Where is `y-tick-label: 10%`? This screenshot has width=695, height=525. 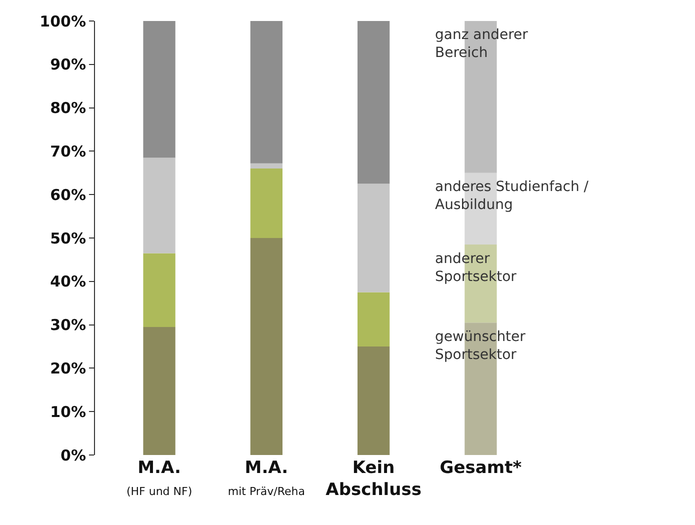
y-tick-label: 10% is located at coordinates (68, 411).